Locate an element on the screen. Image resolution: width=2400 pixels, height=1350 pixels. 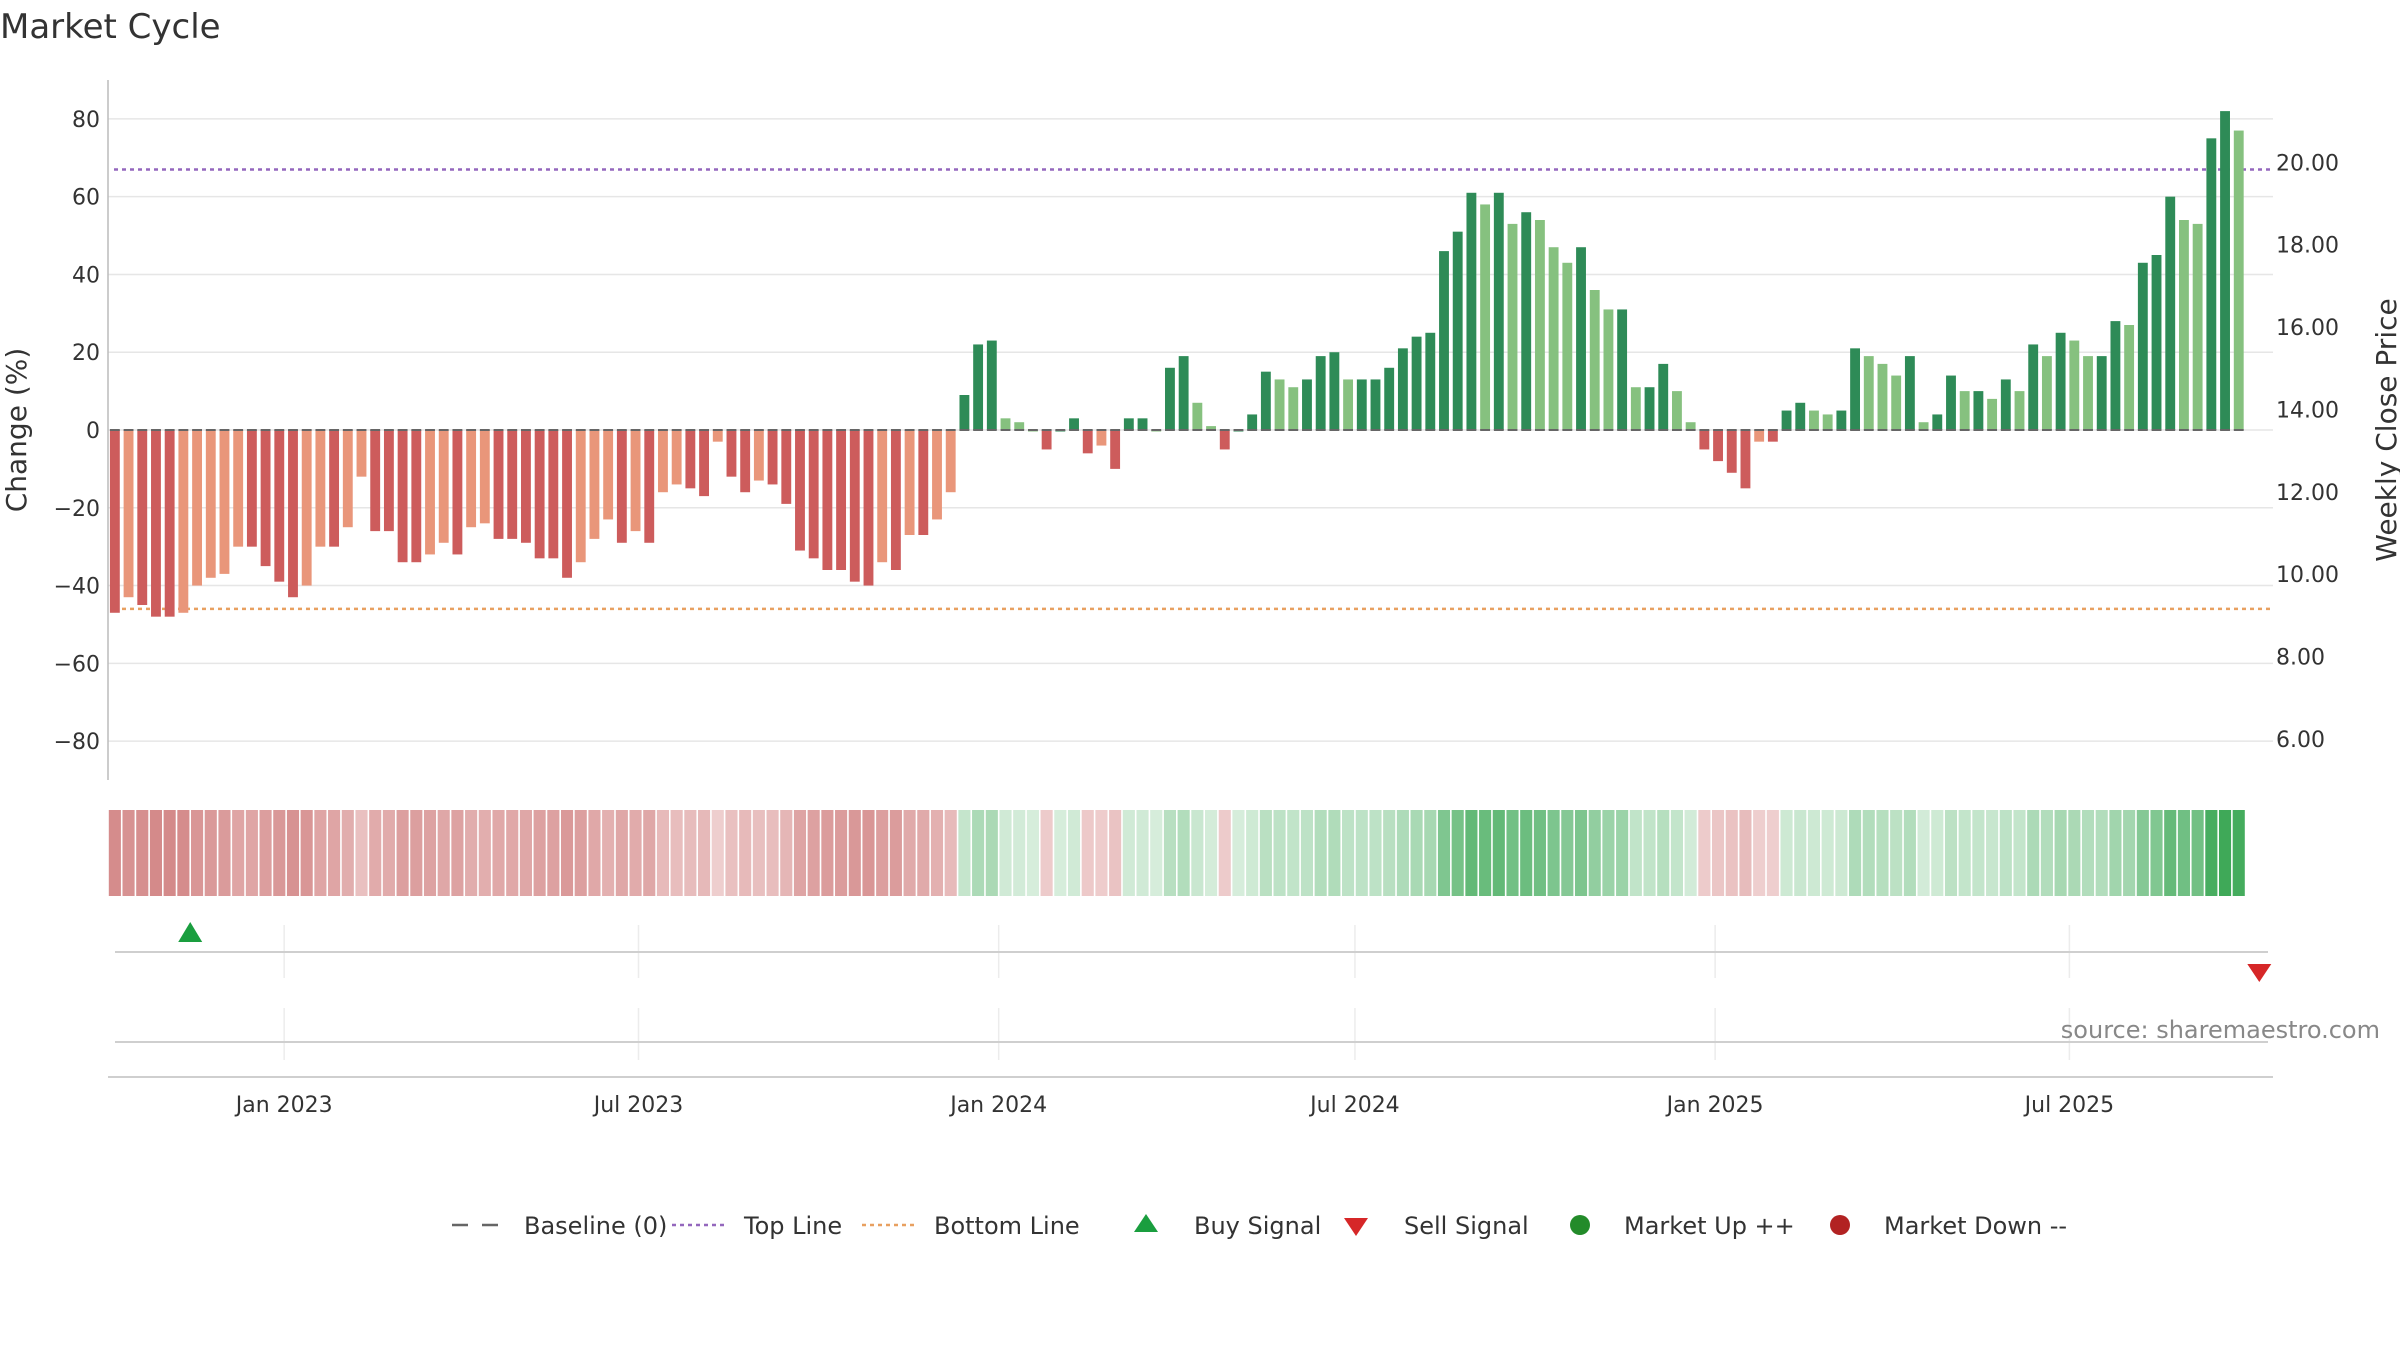
legend-item: Market Up ++ is located at coordinates (1682, 1226).